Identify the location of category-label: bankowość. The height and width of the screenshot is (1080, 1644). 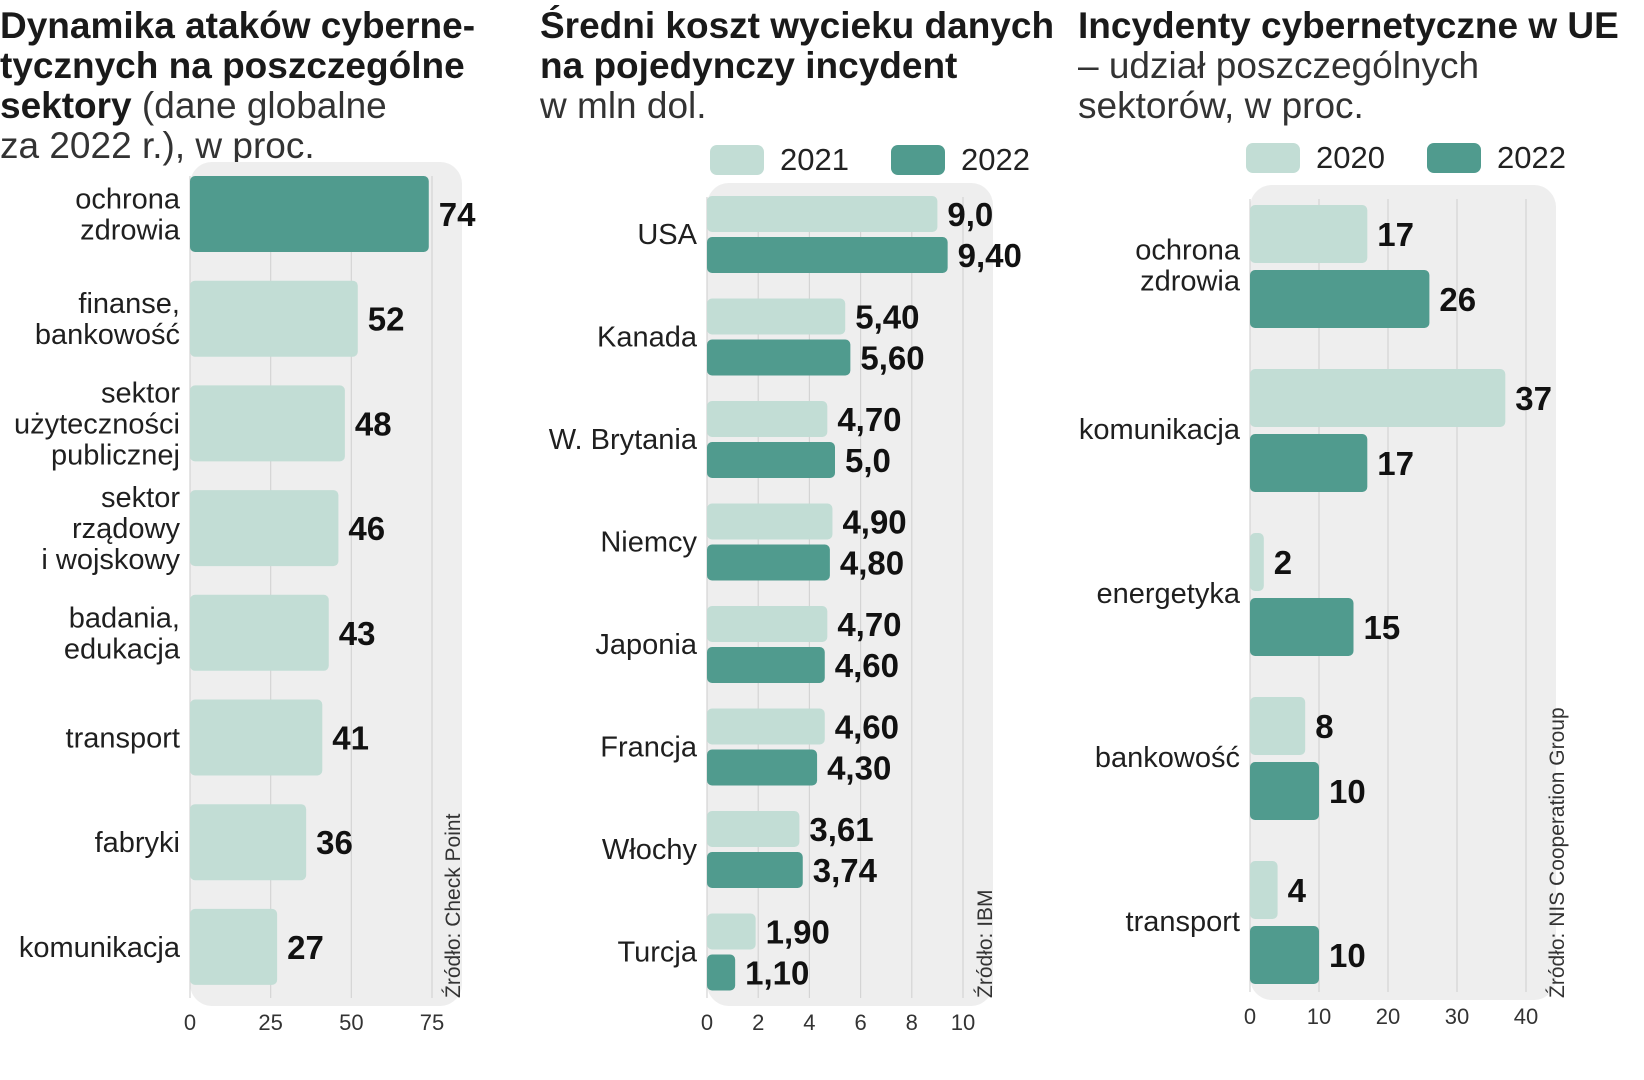
(1167, 758).